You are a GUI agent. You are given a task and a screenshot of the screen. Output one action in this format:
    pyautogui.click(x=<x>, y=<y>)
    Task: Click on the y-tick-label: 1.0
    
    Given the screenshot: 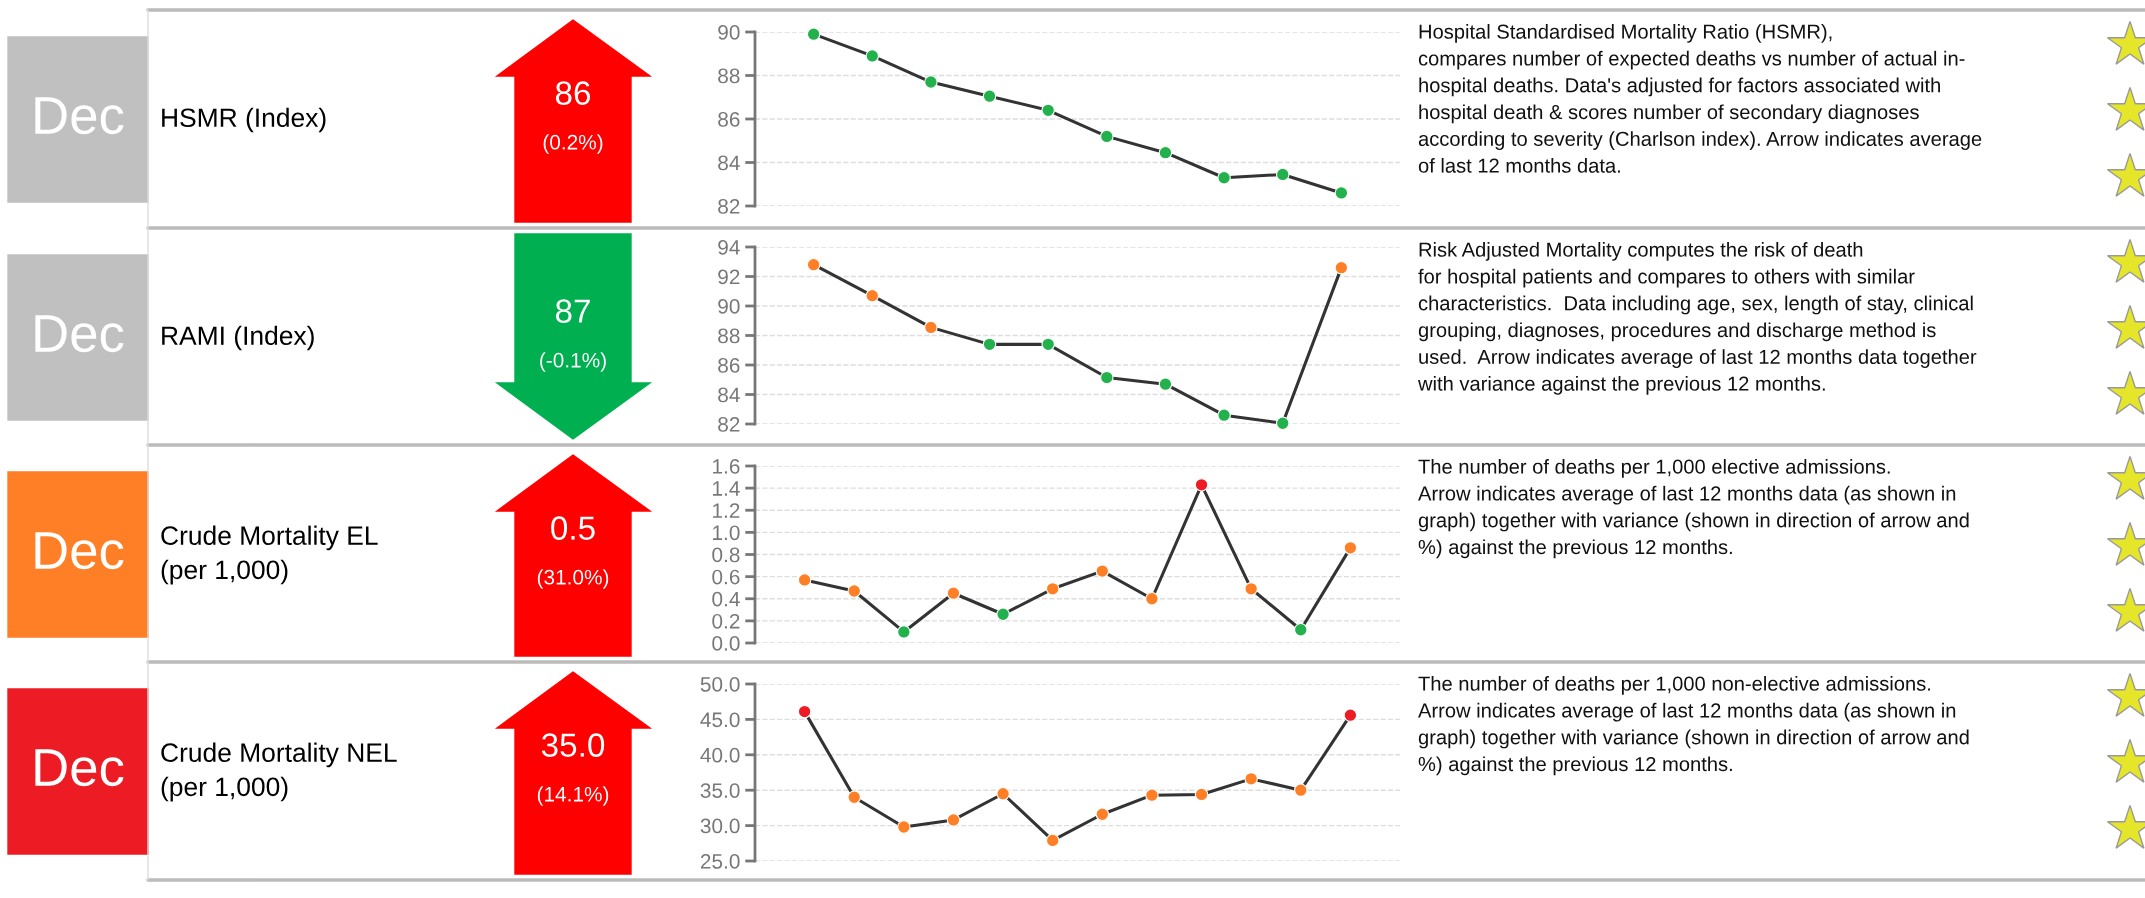 What is the action you would take?
    pyautogui.click(x=726, y=533)
    